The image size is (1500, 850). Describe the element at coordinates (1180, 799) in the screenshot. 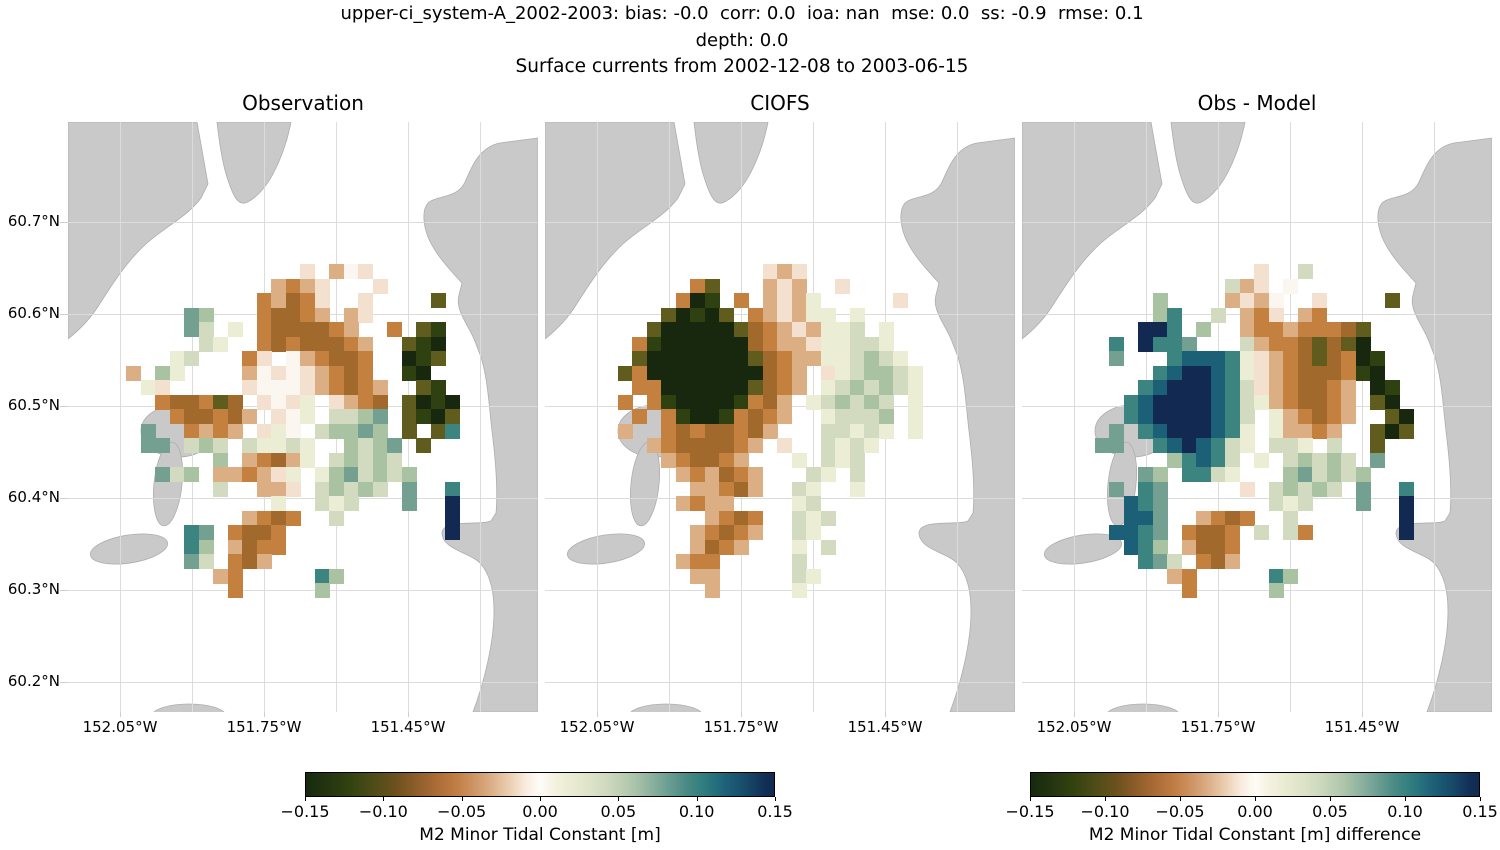

I see `colorbar-tick-mark` at that location.